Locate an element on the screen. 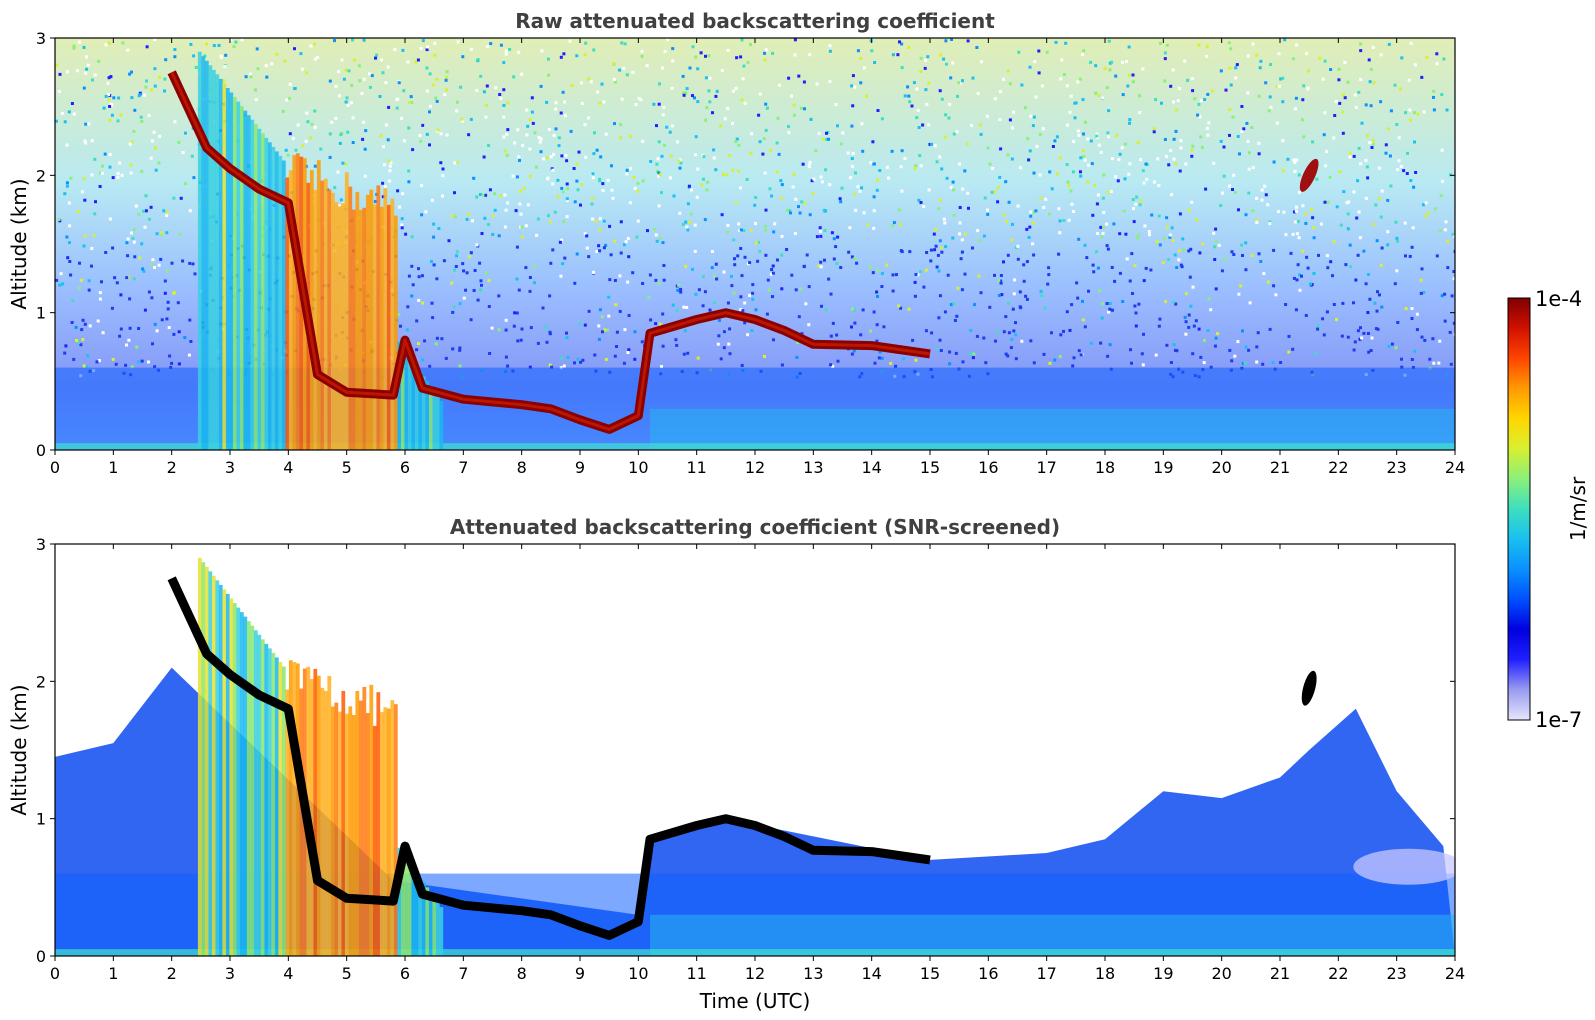  x-tick-label: 9 is located at coordinates (580, 467).